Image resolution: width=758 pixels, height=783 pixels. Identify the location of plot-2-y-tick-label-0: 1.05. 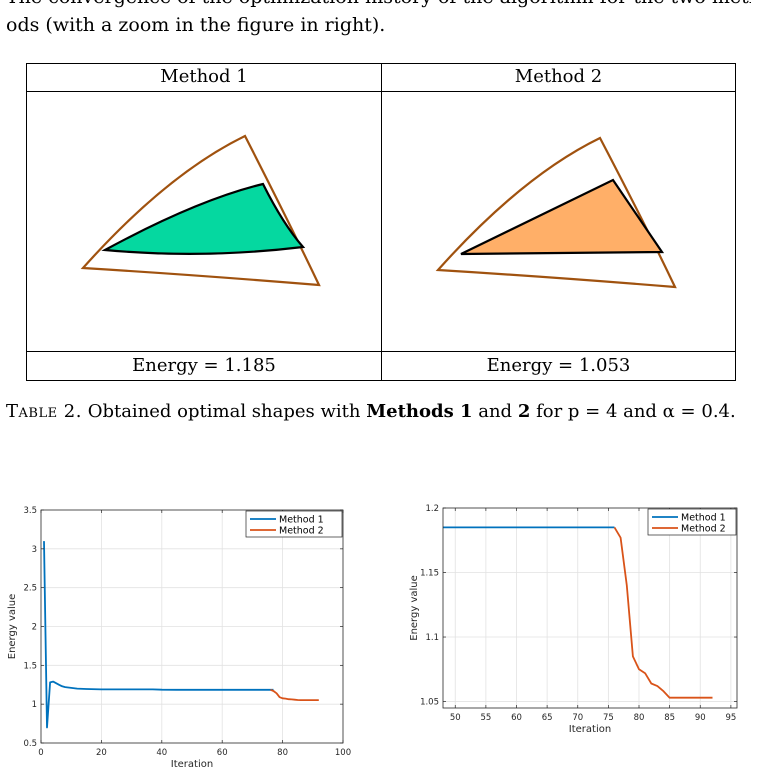
(429, 703).